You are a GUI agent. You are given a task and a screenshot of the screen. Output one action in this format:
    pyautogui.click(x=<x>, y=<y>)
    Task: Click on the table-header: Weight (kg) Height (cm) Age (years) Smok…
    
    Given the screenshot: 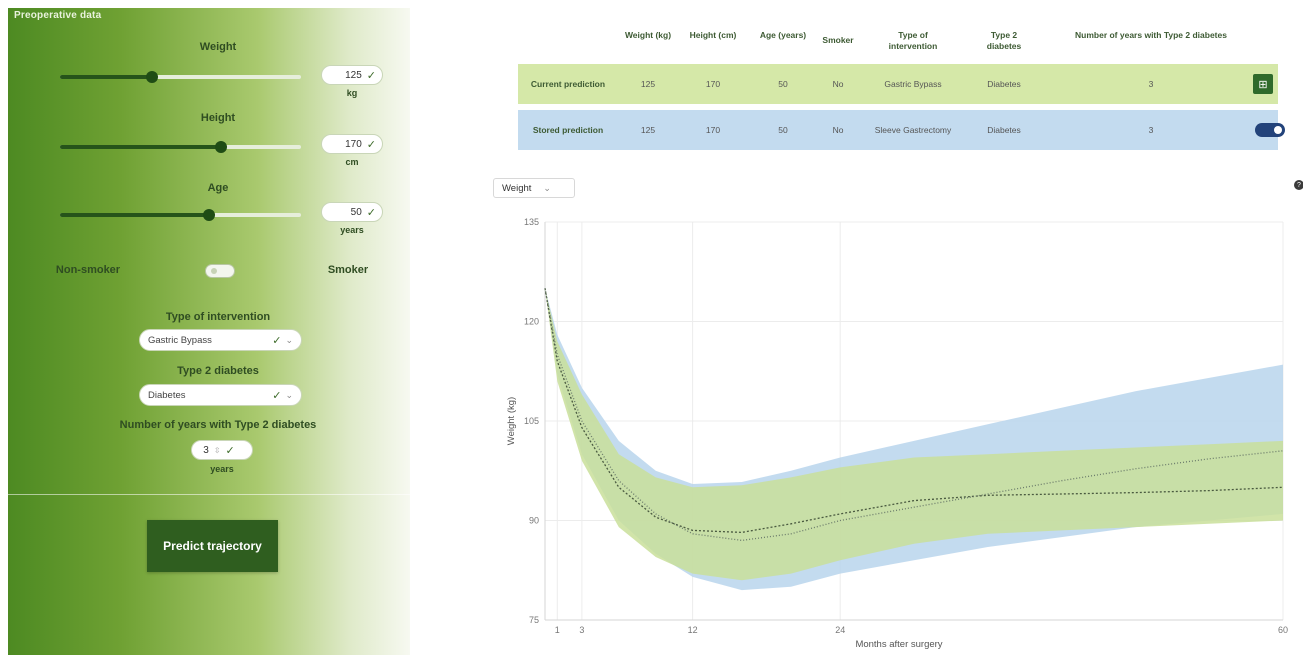 What is the action you would take?
    pyautogui.click(x=898, y=42)
    